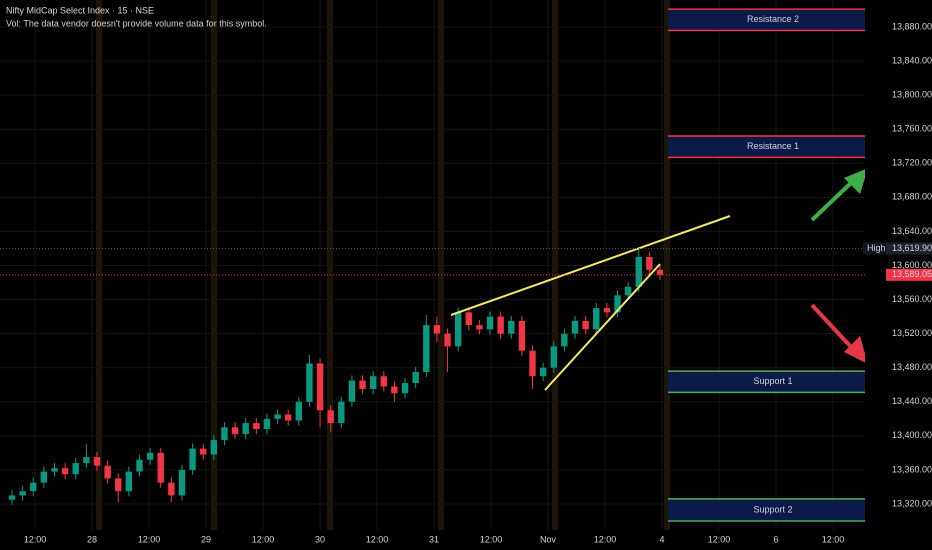  Describe the element at coordinates (206, 539) in the screenshot. I see `x-tick-label: 29` at that location.